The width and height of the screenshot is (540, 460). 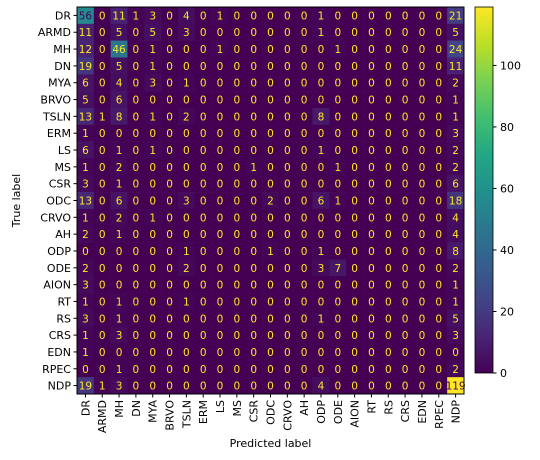 What do you see at coordinates (254, 411) in the screenshot?
I see `x-tick-label: CSR` at bounding box center [254, 411].